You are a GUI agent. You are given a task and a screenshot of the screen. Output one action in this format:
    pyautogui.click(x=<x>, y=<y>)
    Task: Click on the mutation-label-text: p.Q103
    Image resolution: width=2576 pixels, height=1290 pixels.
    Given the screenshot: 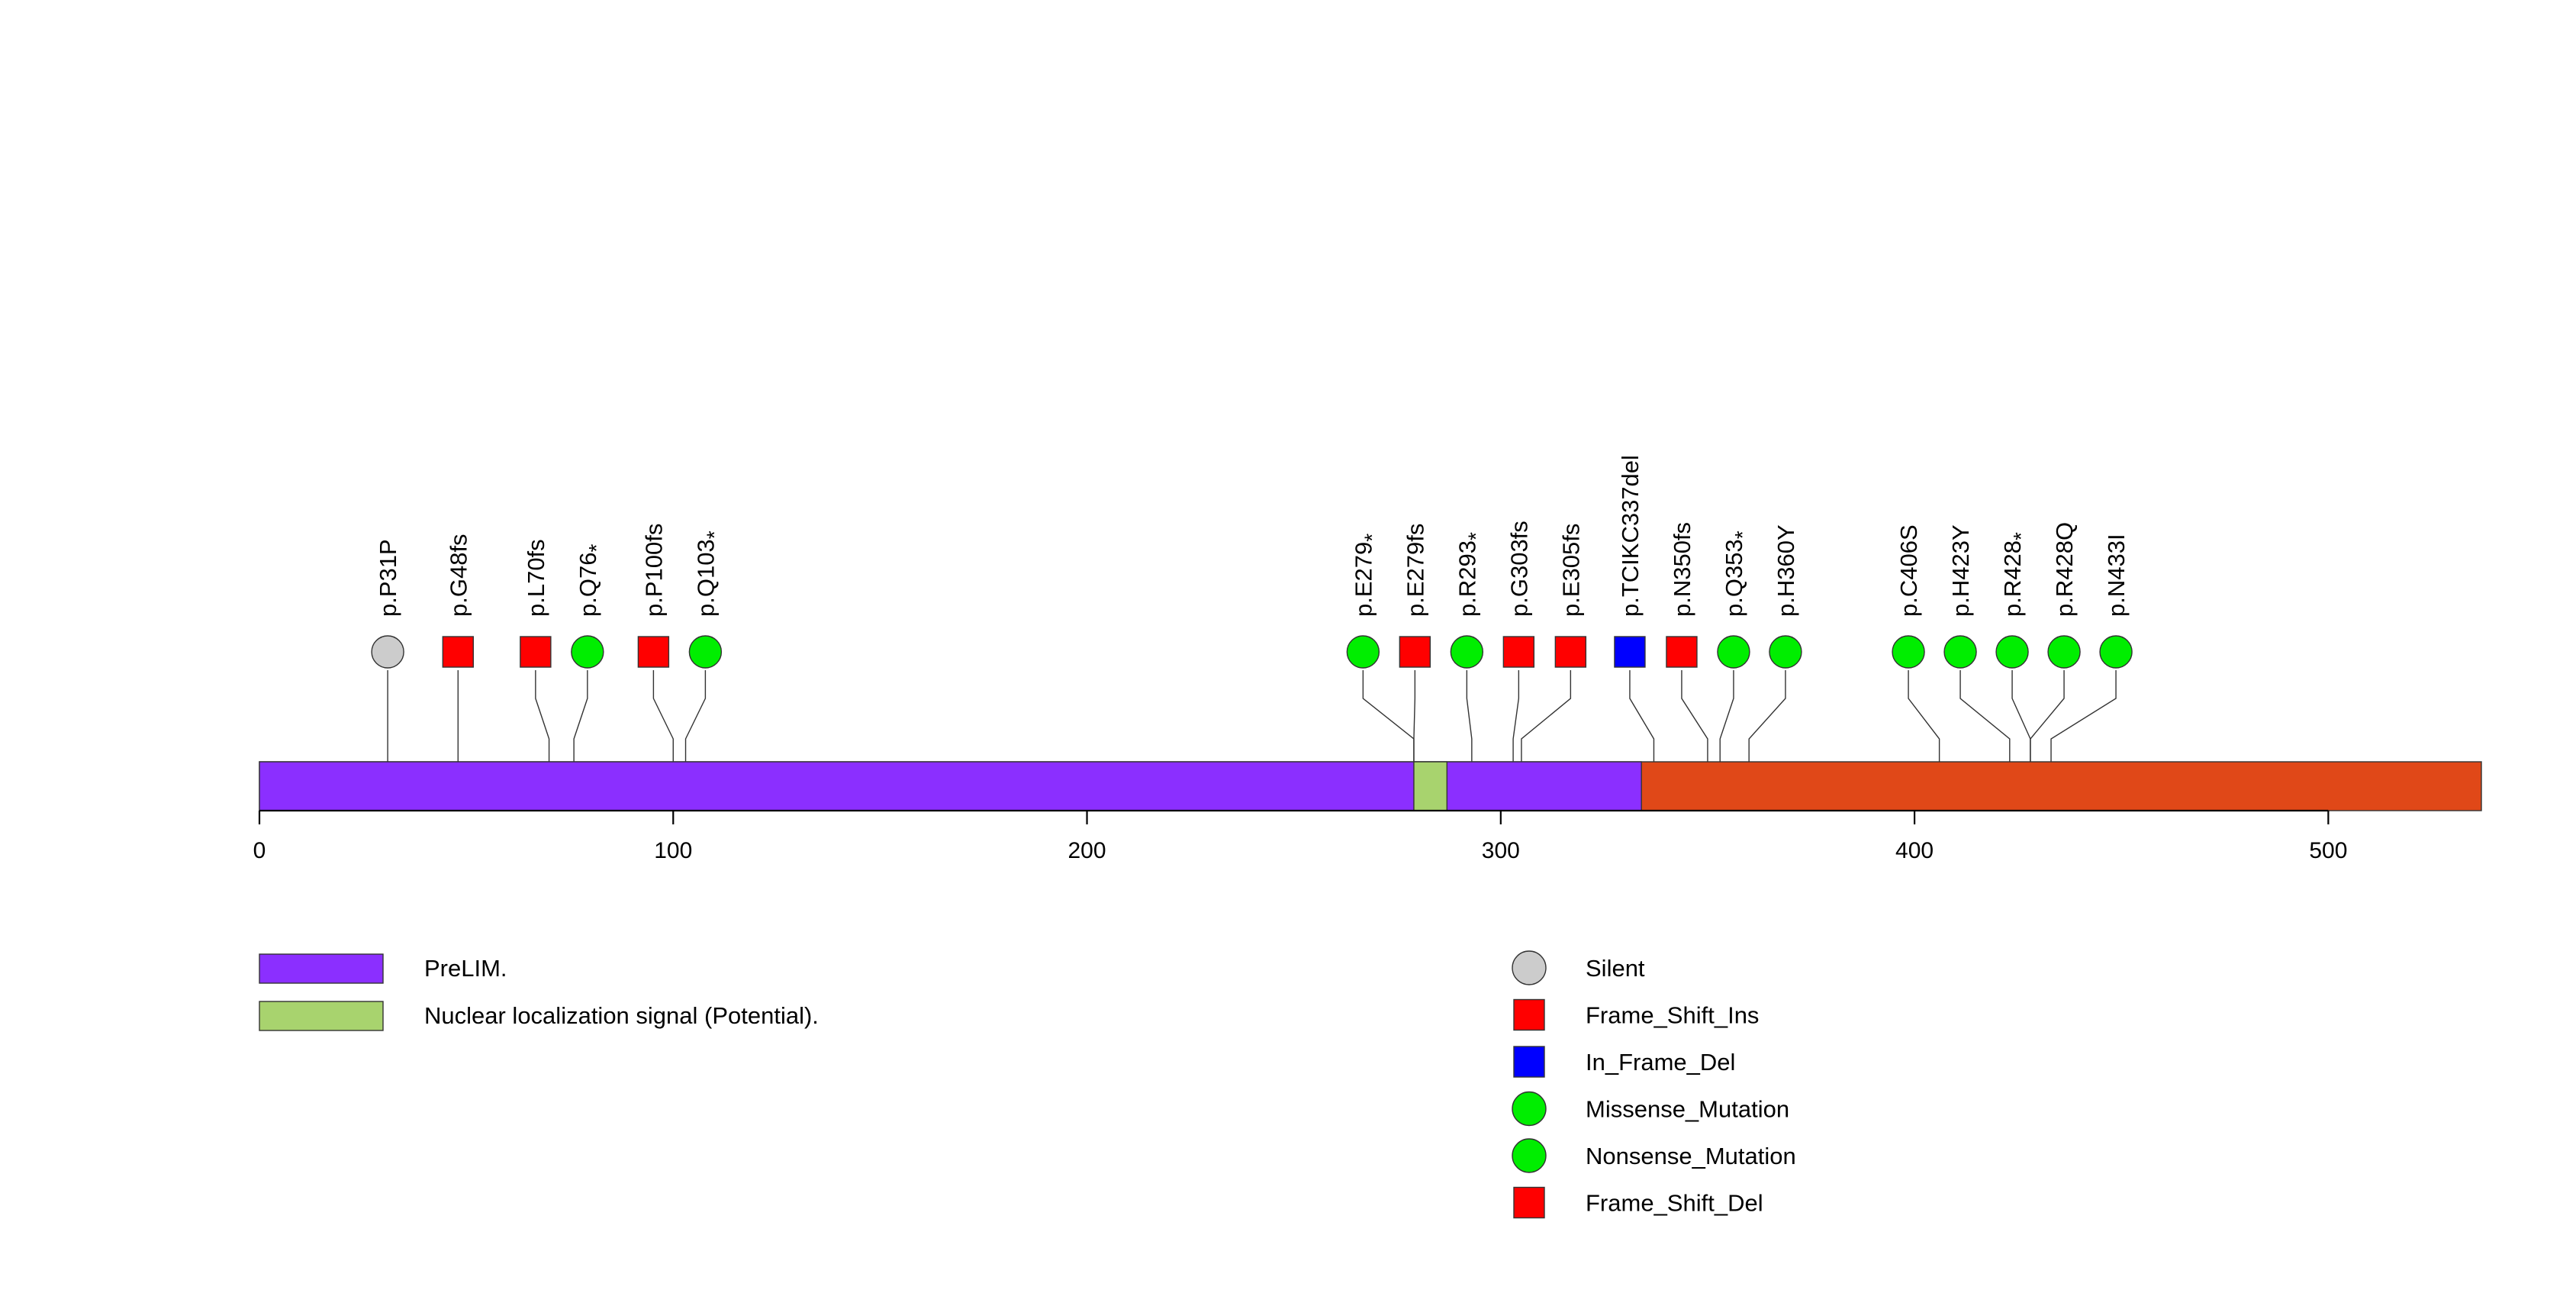 What is the action you would take?
    pyautogui.click(x=705, y=578)
    